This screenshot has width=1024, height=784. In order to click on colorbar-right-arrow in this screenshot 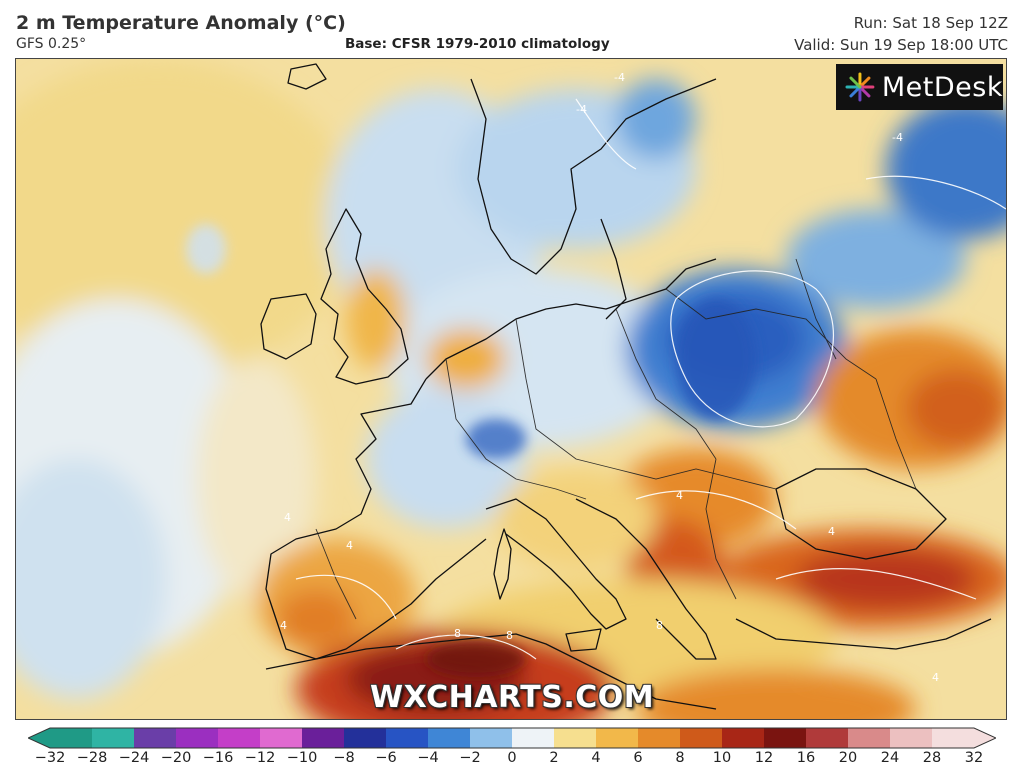, I will do `click(985, 738)`.